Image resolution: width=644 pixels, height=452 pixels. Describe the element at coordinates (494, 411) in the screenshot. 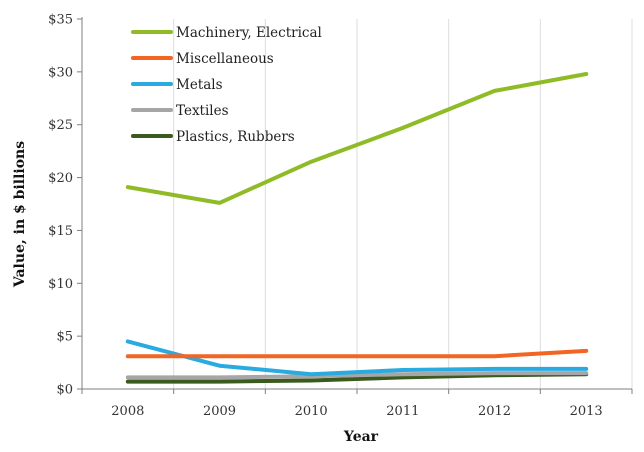

I see `x-tick-label: 2012` at that location.